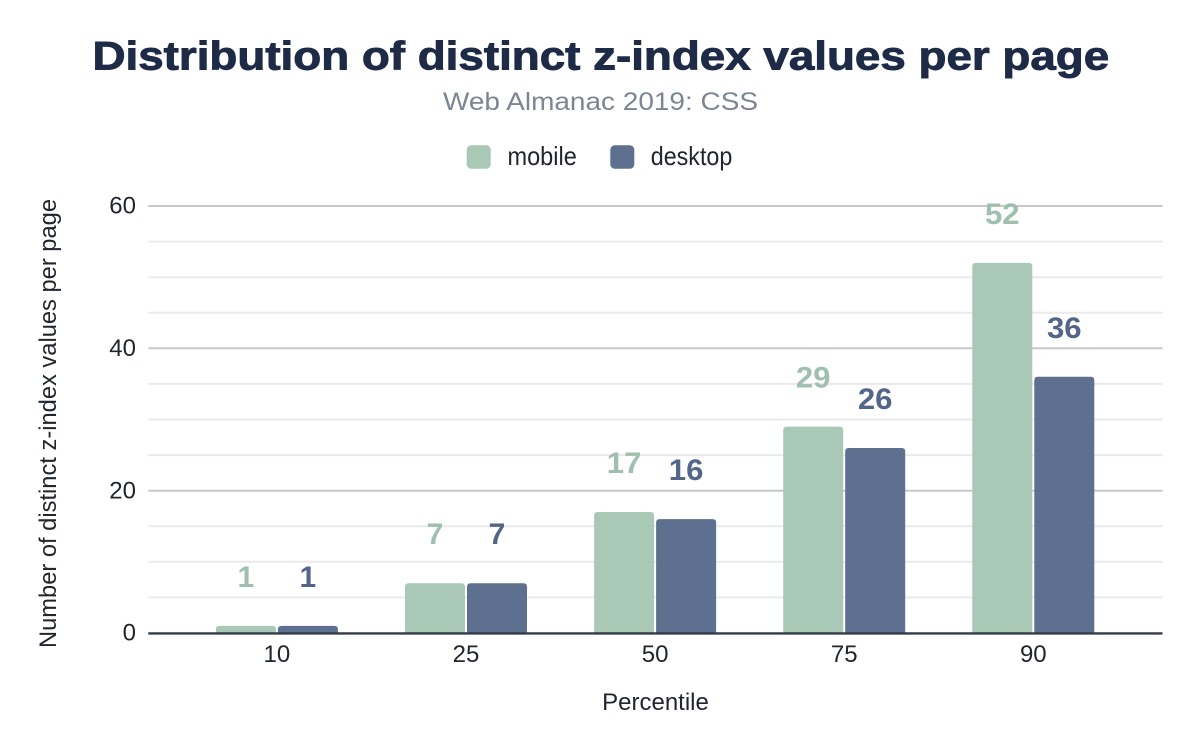 The image size is (1200, 742). Describe the element at coordinates (813, 378) in the screenshot. I see `svg-text: 29` at that location.